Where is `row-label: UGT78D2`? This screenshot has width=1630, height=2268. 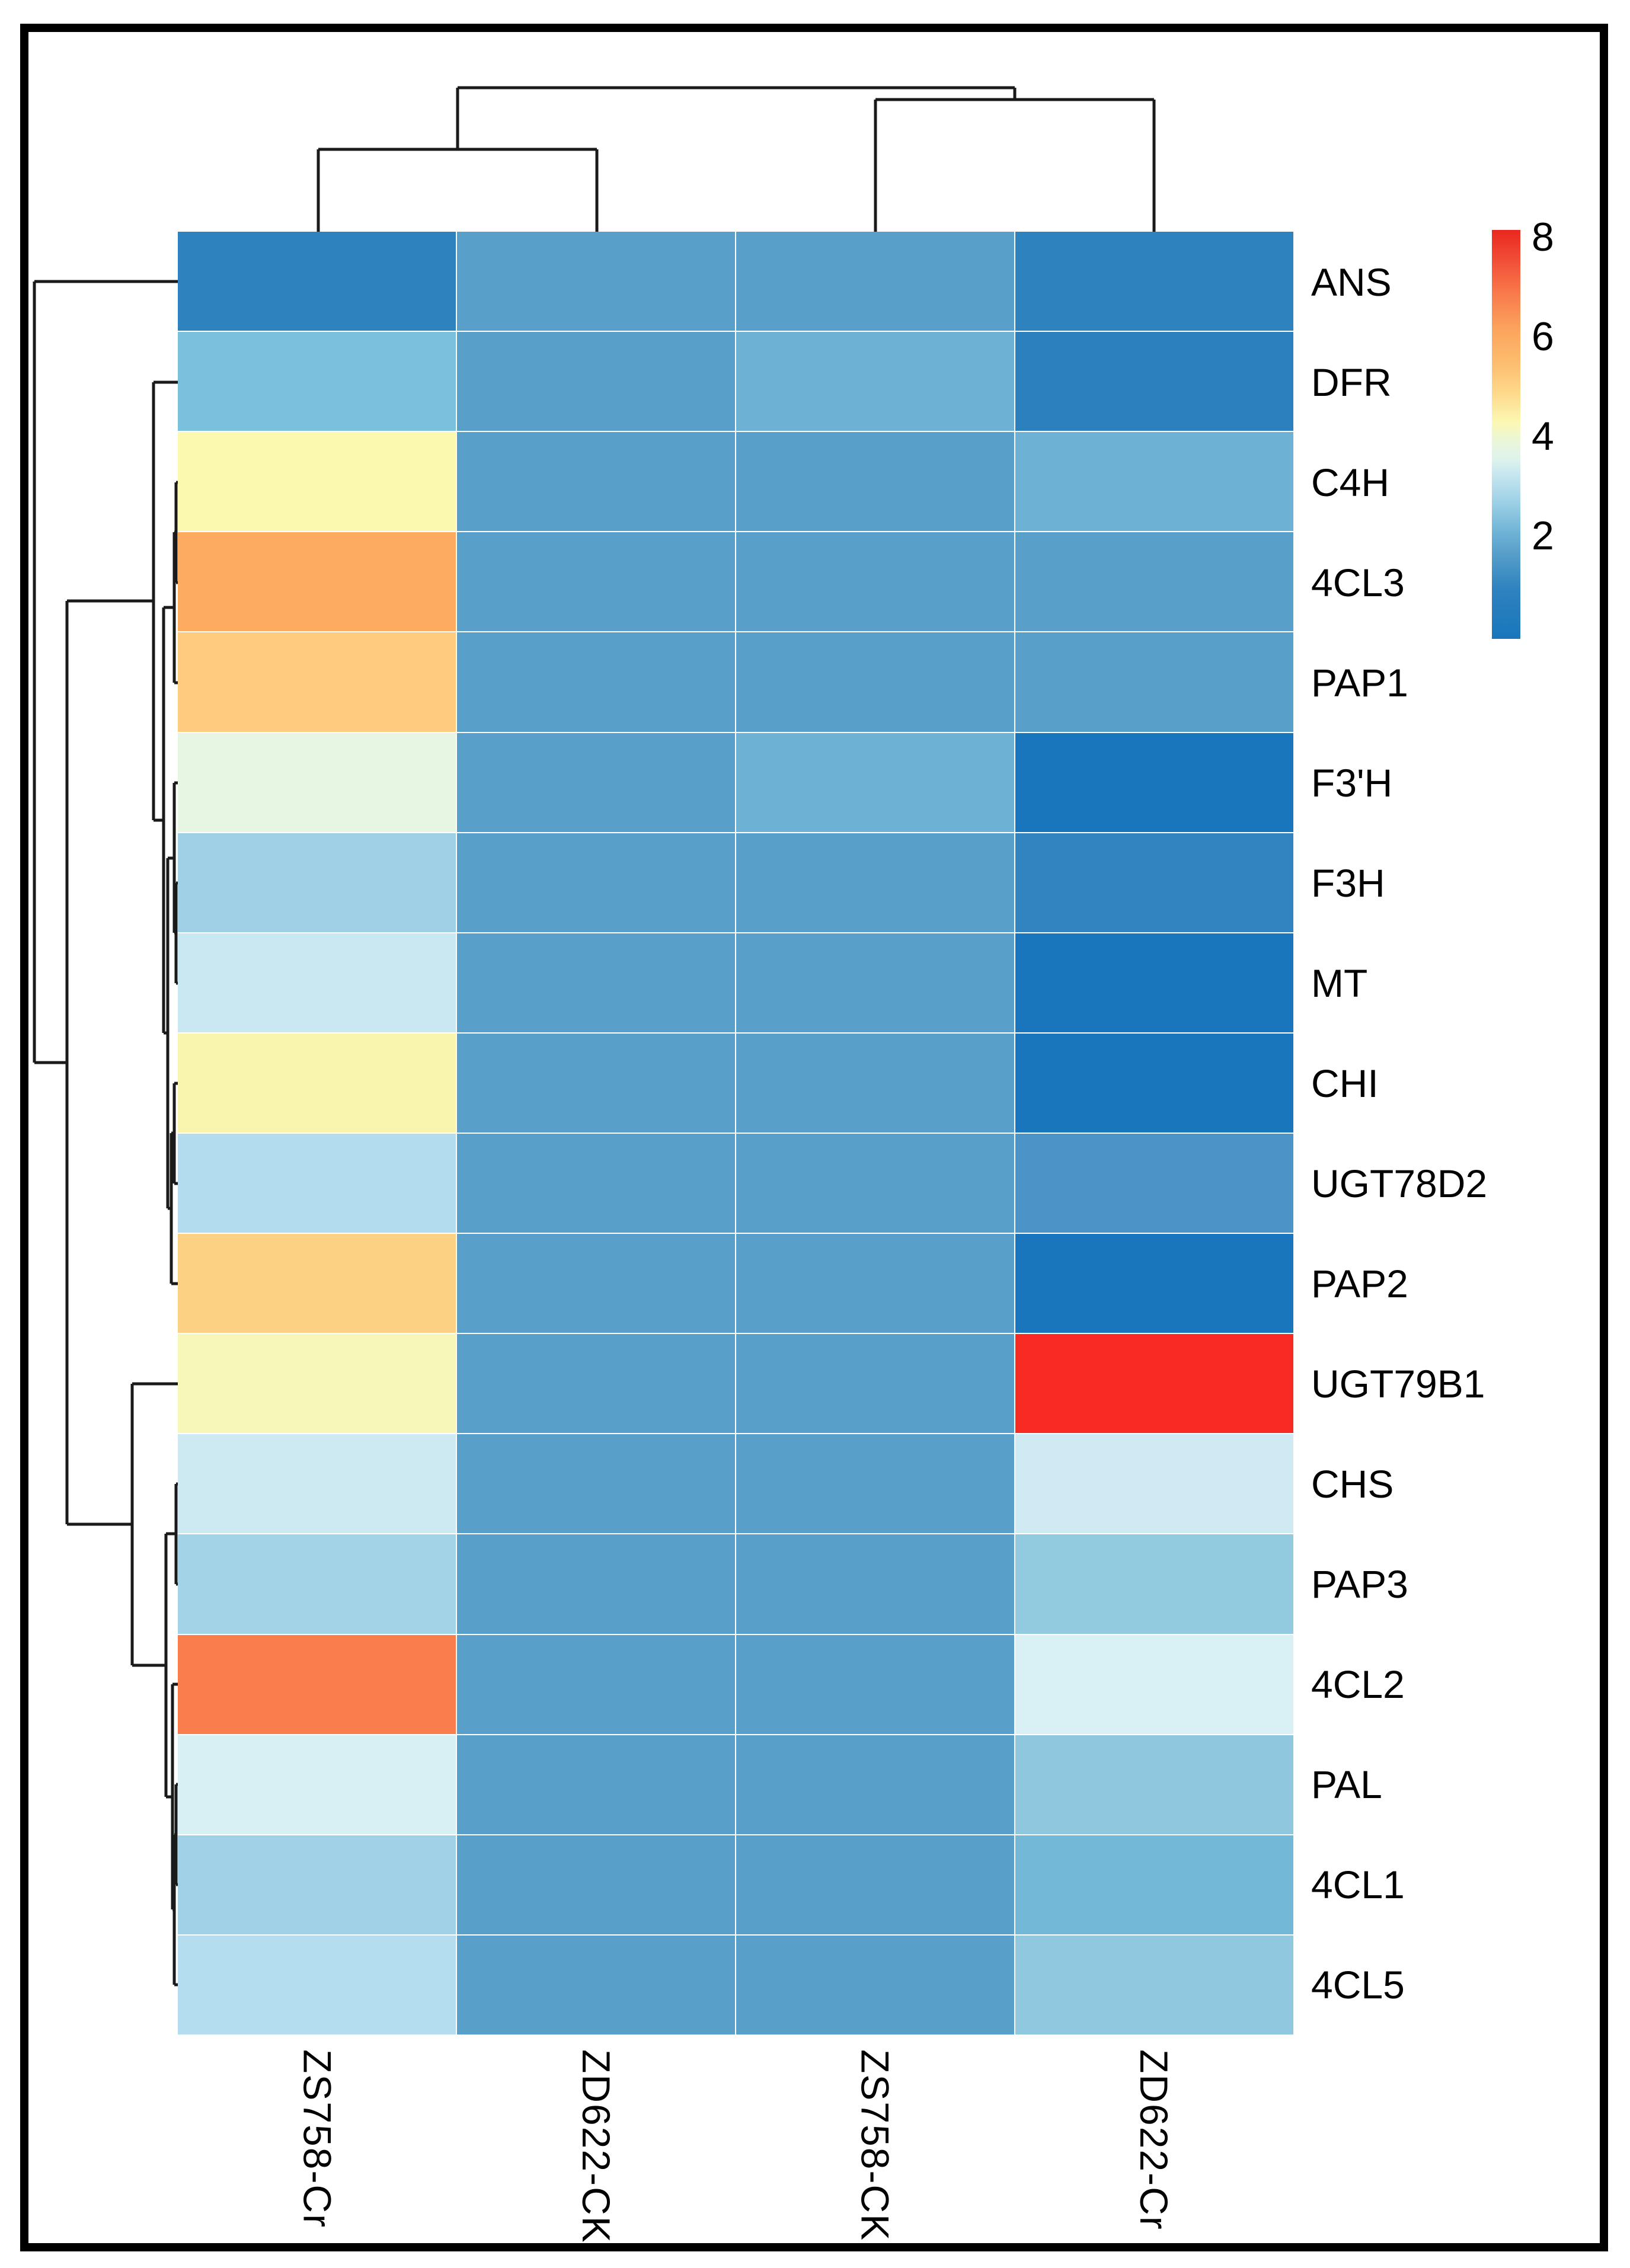
row-label: UGT78D2 is located at coordinates (1399, 1183).